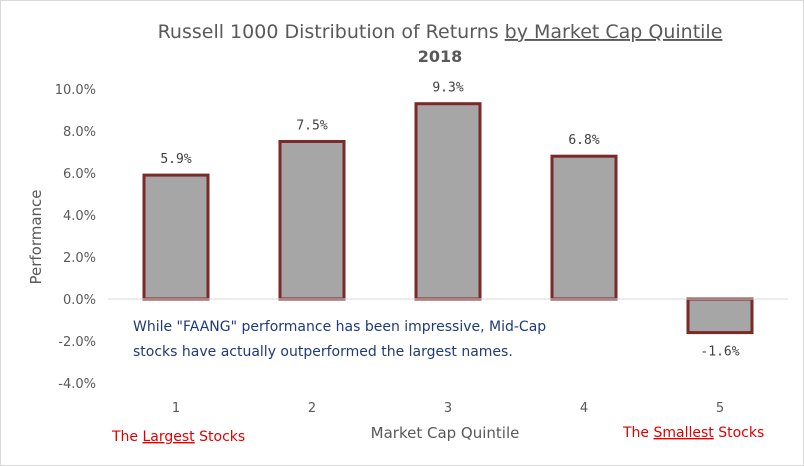  Describe the element at coordinates (720, 408) in the screenshot. I see `x-tick-label: 5` at that location.